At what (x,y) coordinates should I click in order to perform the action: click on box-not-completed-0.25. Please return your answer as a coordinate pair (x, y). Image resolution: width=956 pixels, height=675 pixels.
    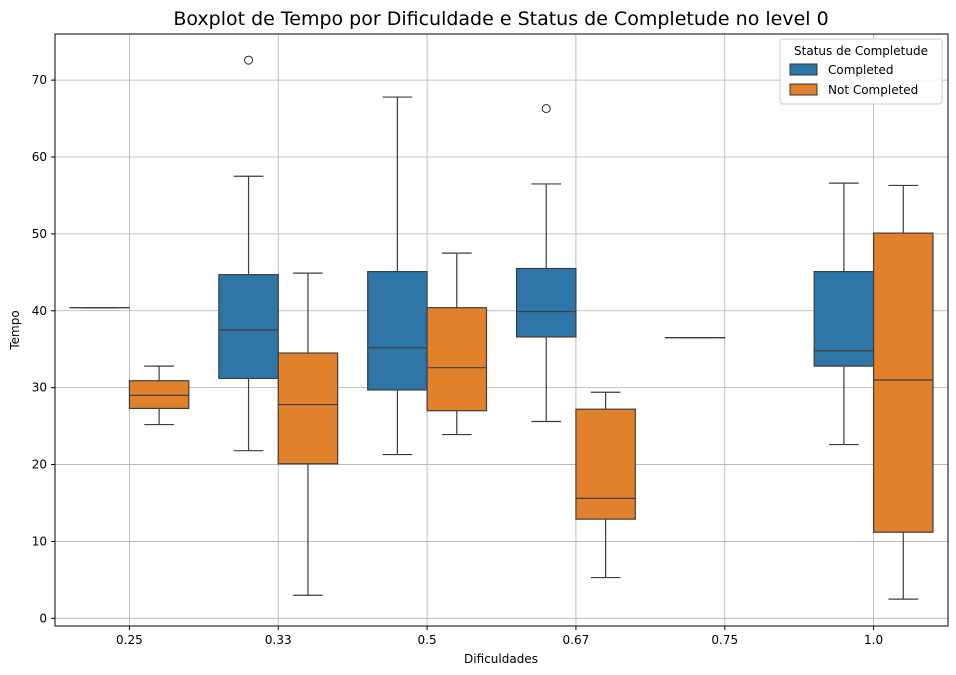
    Looking at the image, I should click on (159, 395).